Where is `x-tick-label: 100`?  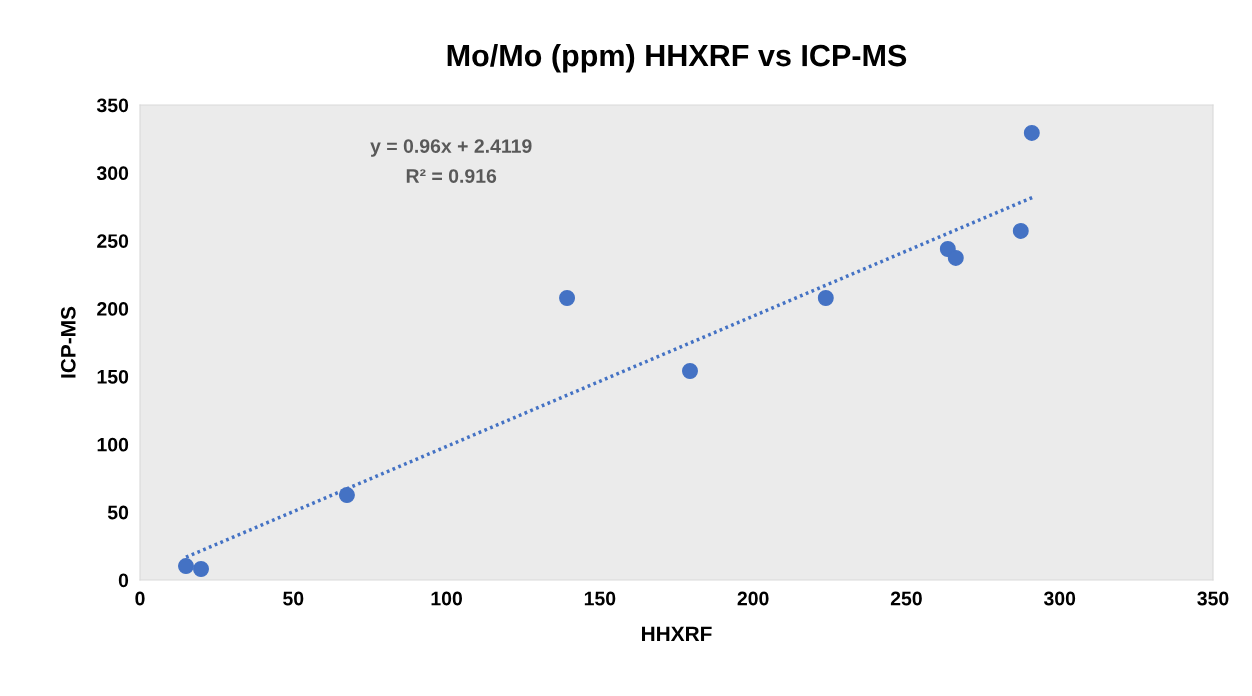
x-tick-label: 100 is located at coordinates (446, 598).